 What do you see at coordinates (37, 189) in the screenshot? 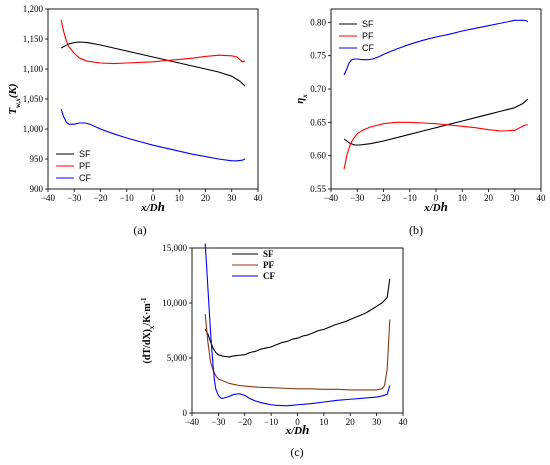
I see `y-tick-label: 900` at bounding box center [37, 189].